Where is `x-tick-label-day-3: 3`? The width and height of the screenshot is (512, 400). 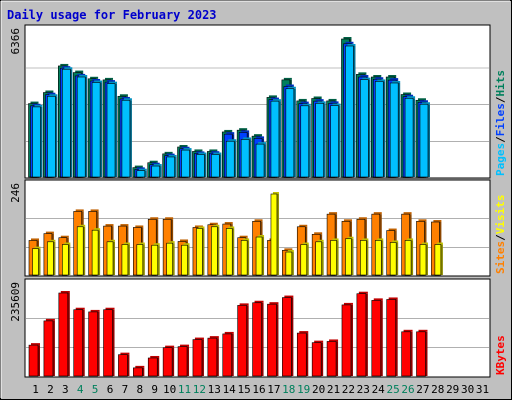
x-tick-label-day-3: 3 is located at coordinates (65, 389).